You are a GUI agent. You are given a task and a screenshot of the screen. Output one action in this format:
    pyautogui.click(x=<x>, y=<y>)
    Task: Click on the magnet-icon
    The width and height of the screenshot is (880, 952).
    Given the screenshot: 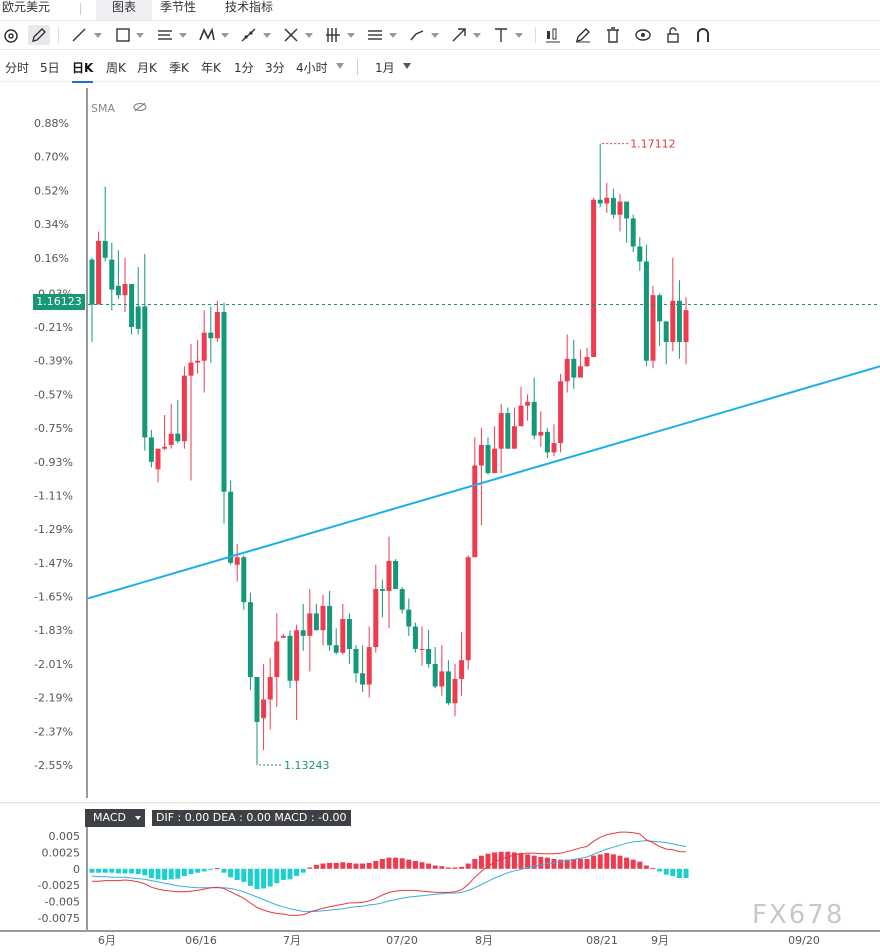 What is the action you would take?
    pyautogui.click(x=11, y=35)
    